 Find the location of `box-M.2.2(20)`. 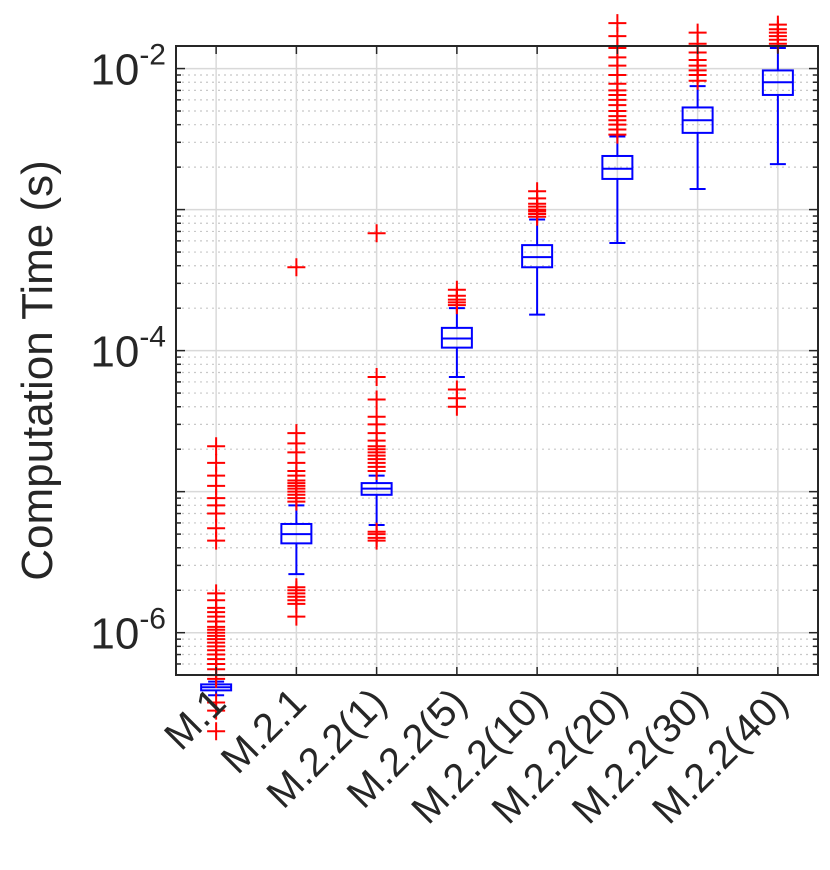

box-M.2.2(20) is located at coordinates (617, 129).